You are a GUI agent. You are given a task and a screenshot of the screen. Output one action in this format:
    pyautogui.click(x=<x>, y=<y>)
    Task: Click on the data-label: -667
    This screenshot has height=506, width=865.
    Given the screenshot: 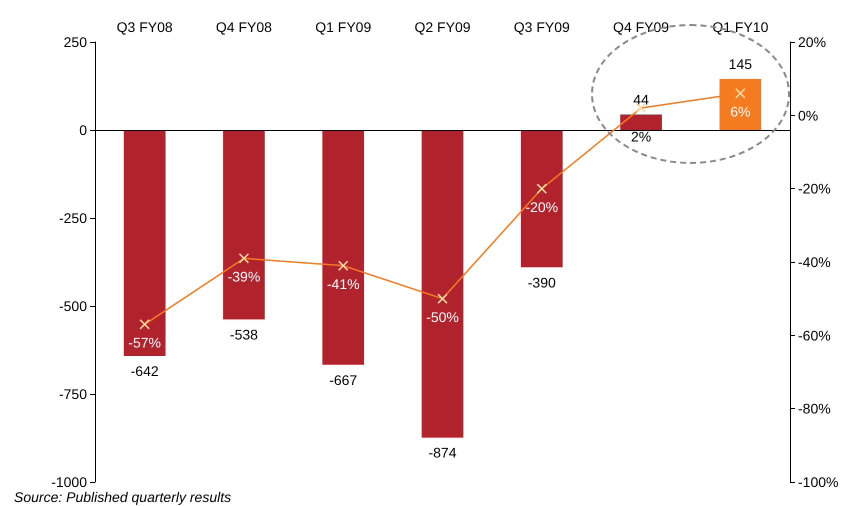 What is the action you would take?
    pyautogui.click(x=343, y=380)
    